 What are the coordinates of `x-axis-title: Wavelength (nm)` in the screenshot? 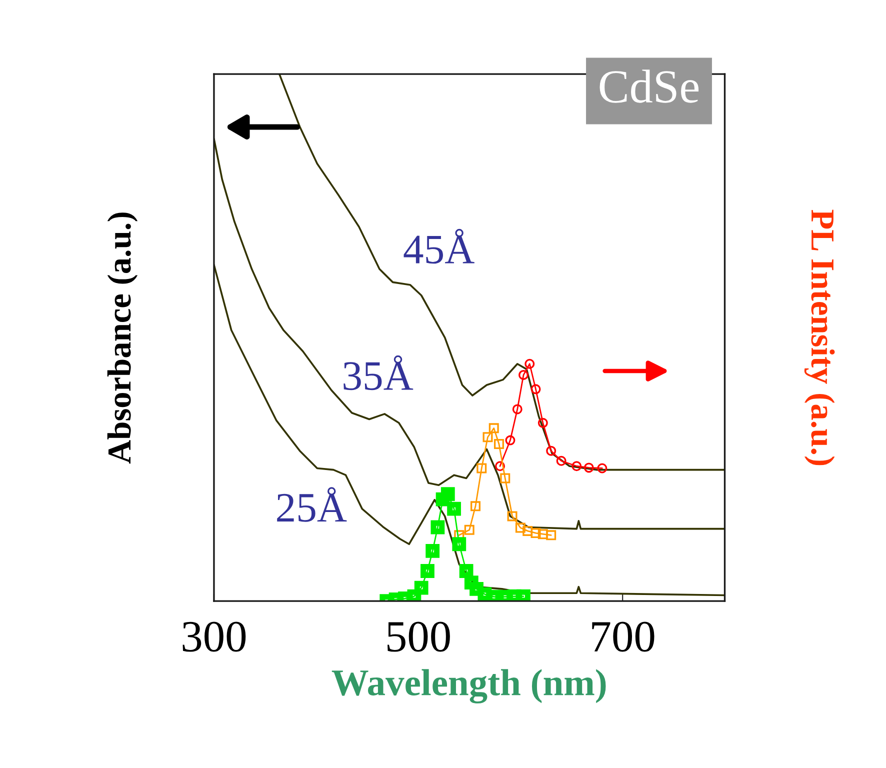 It's located at (469, 686).